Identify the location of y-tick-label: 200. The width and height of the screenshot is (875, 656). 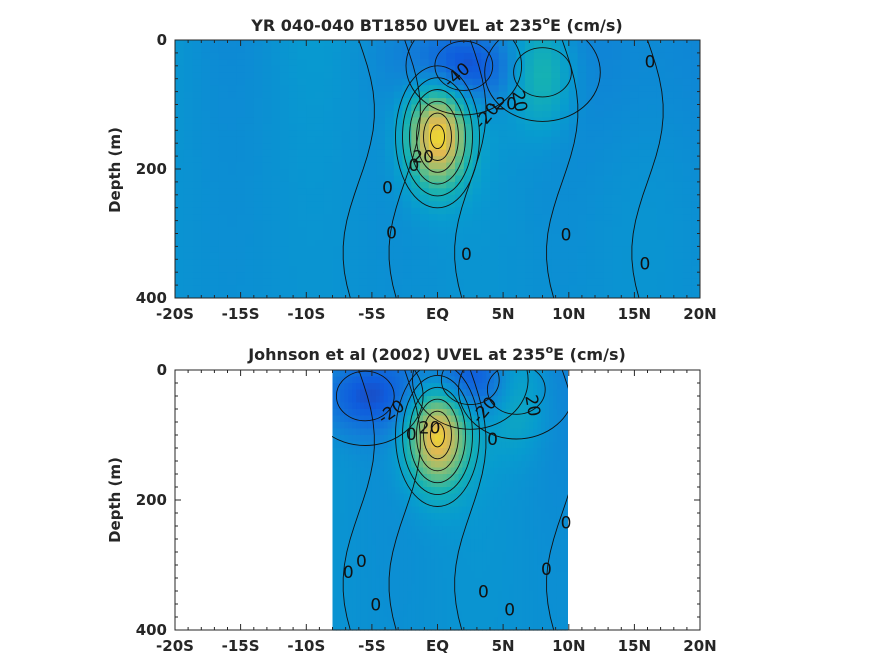
(151, 169).